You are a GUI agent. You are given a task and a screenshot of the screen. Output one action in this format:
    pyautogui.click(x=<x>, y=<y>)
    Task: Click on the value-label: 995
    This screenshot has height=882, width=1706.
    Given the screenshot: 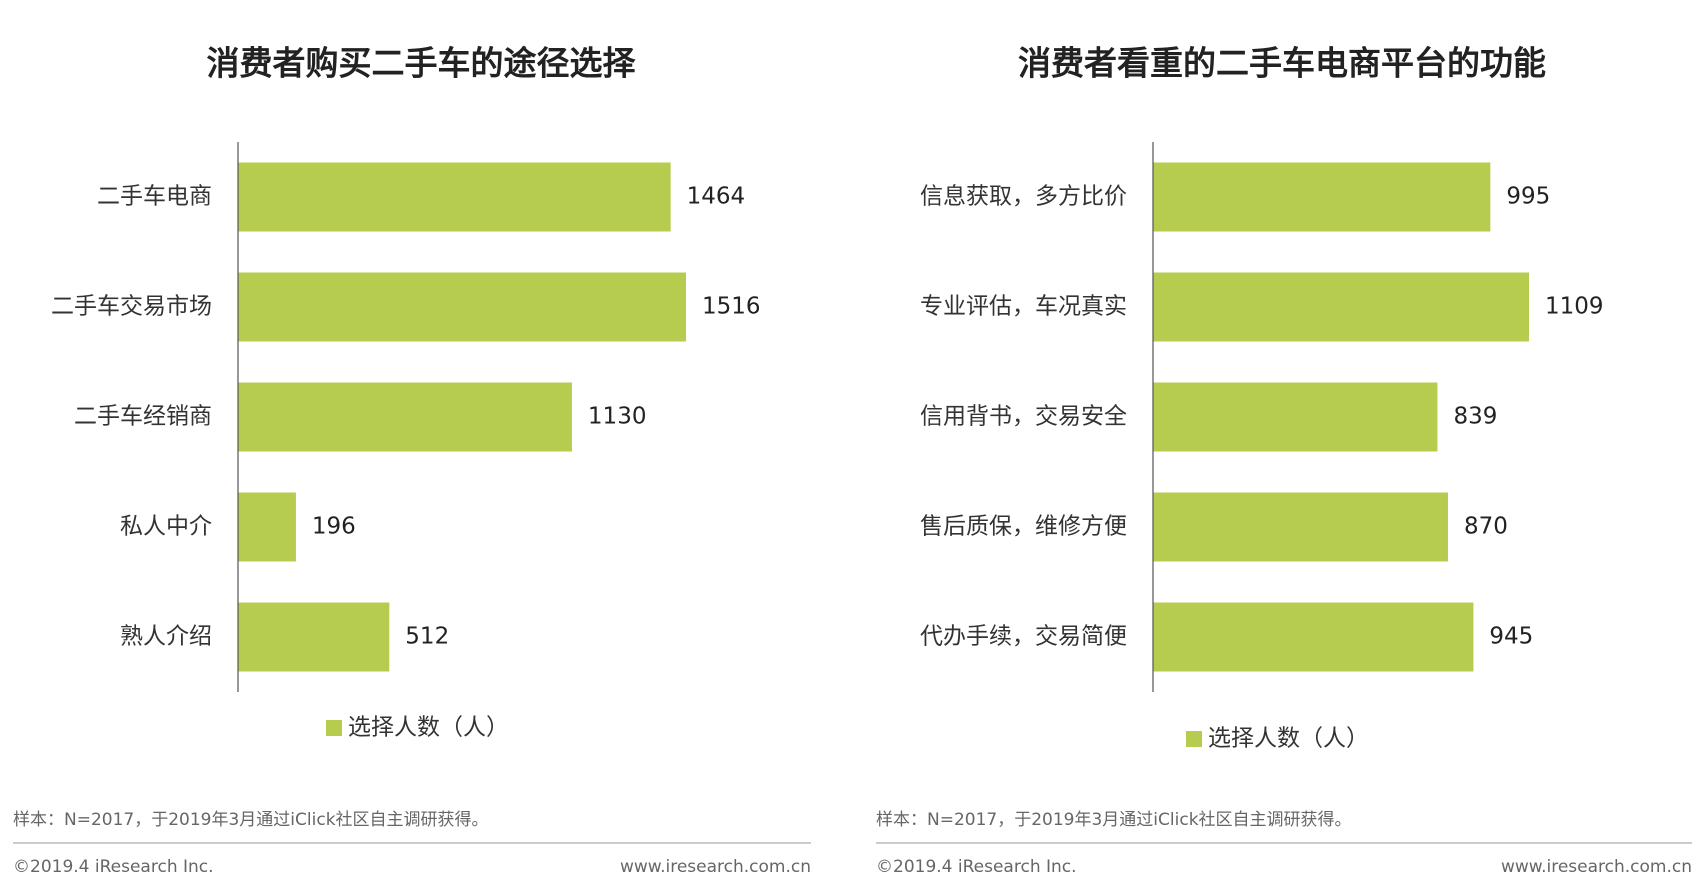 What is the action you would take?
    pyautogui.click(x=1528, y=197)
    